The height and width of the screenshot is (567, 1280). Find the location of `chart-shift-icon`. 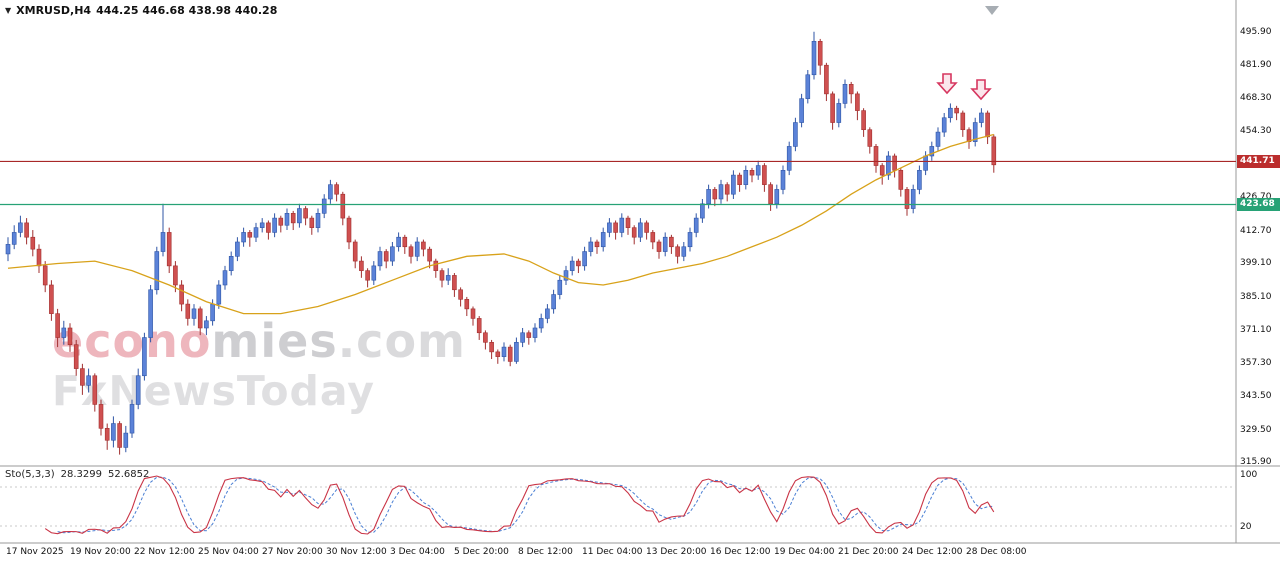

chart-shift-icon is located at coordinates (992, 10).